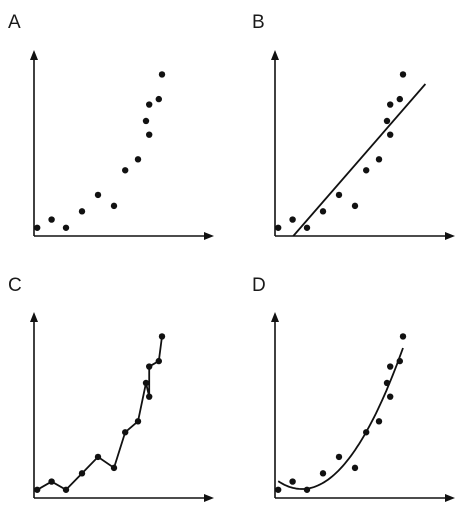 This screenshot has height=505, width=474. I want to click on panel-b-label: B, so click(258, 22).